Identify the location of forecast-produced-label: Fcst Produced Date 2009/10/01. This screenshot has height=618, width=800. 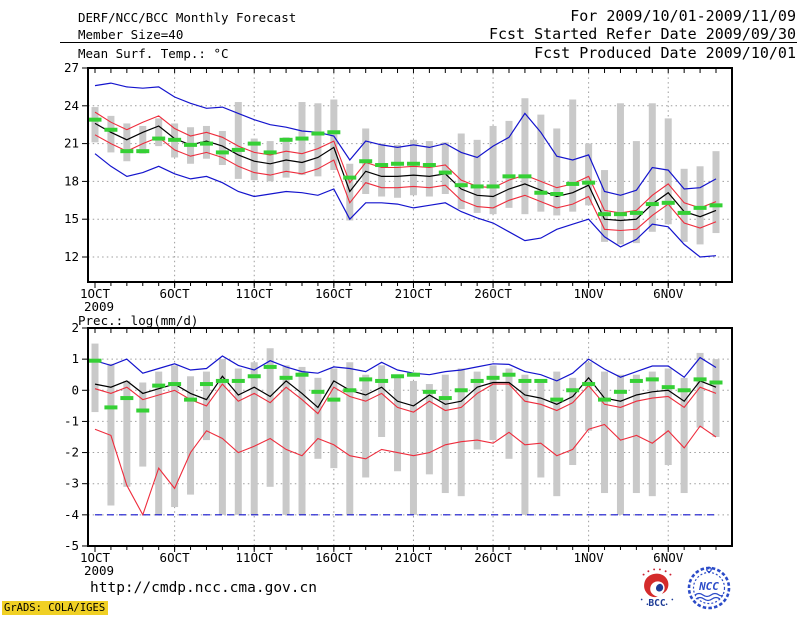
(665, 53).